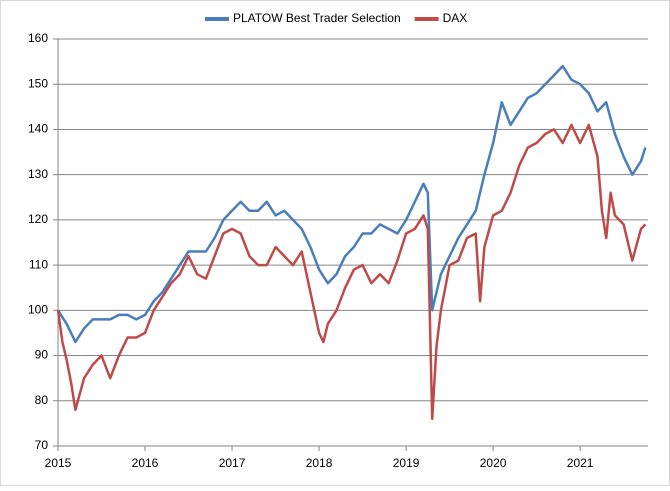 Image resolution: width=670 pixels, height=491 pixels. Describe the element at coordinates (493, 463) in the screenshot. I see `x-tick-label: 2020` at that location.